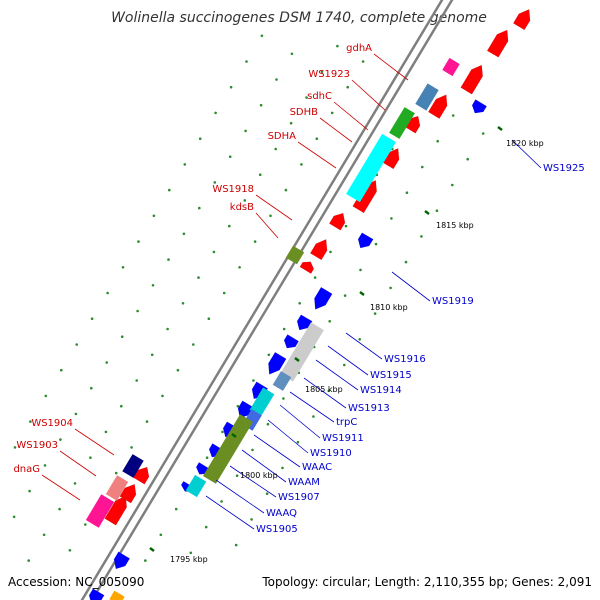  I want to click on gene-label-reverse: WS1907, so click(299, 497).